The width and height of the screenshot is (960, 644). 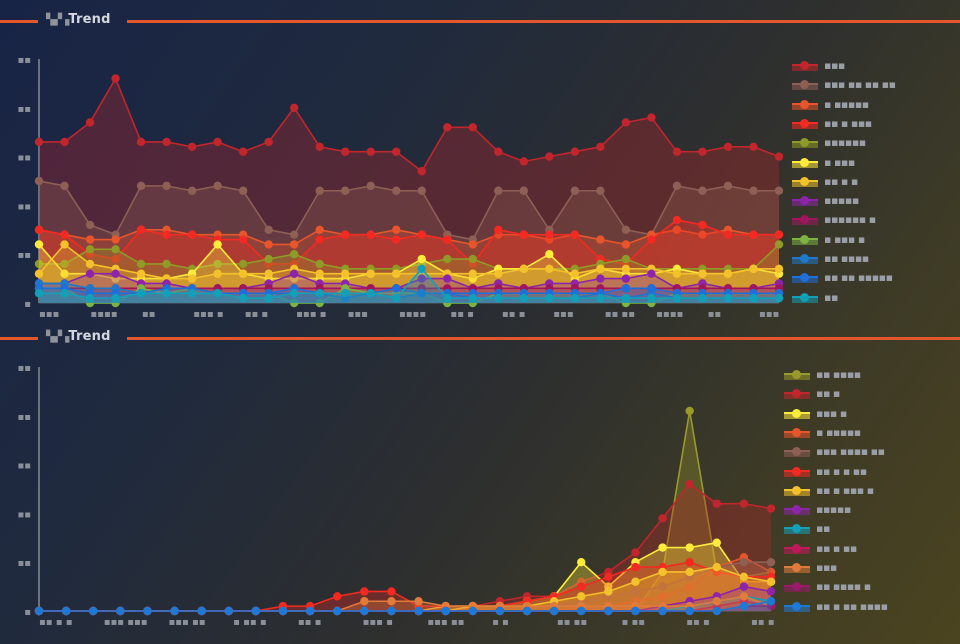 I want to click on legend-item: ▪▪ ▪▪ ▪▪▪▪▪, so click(x=876, y=278).